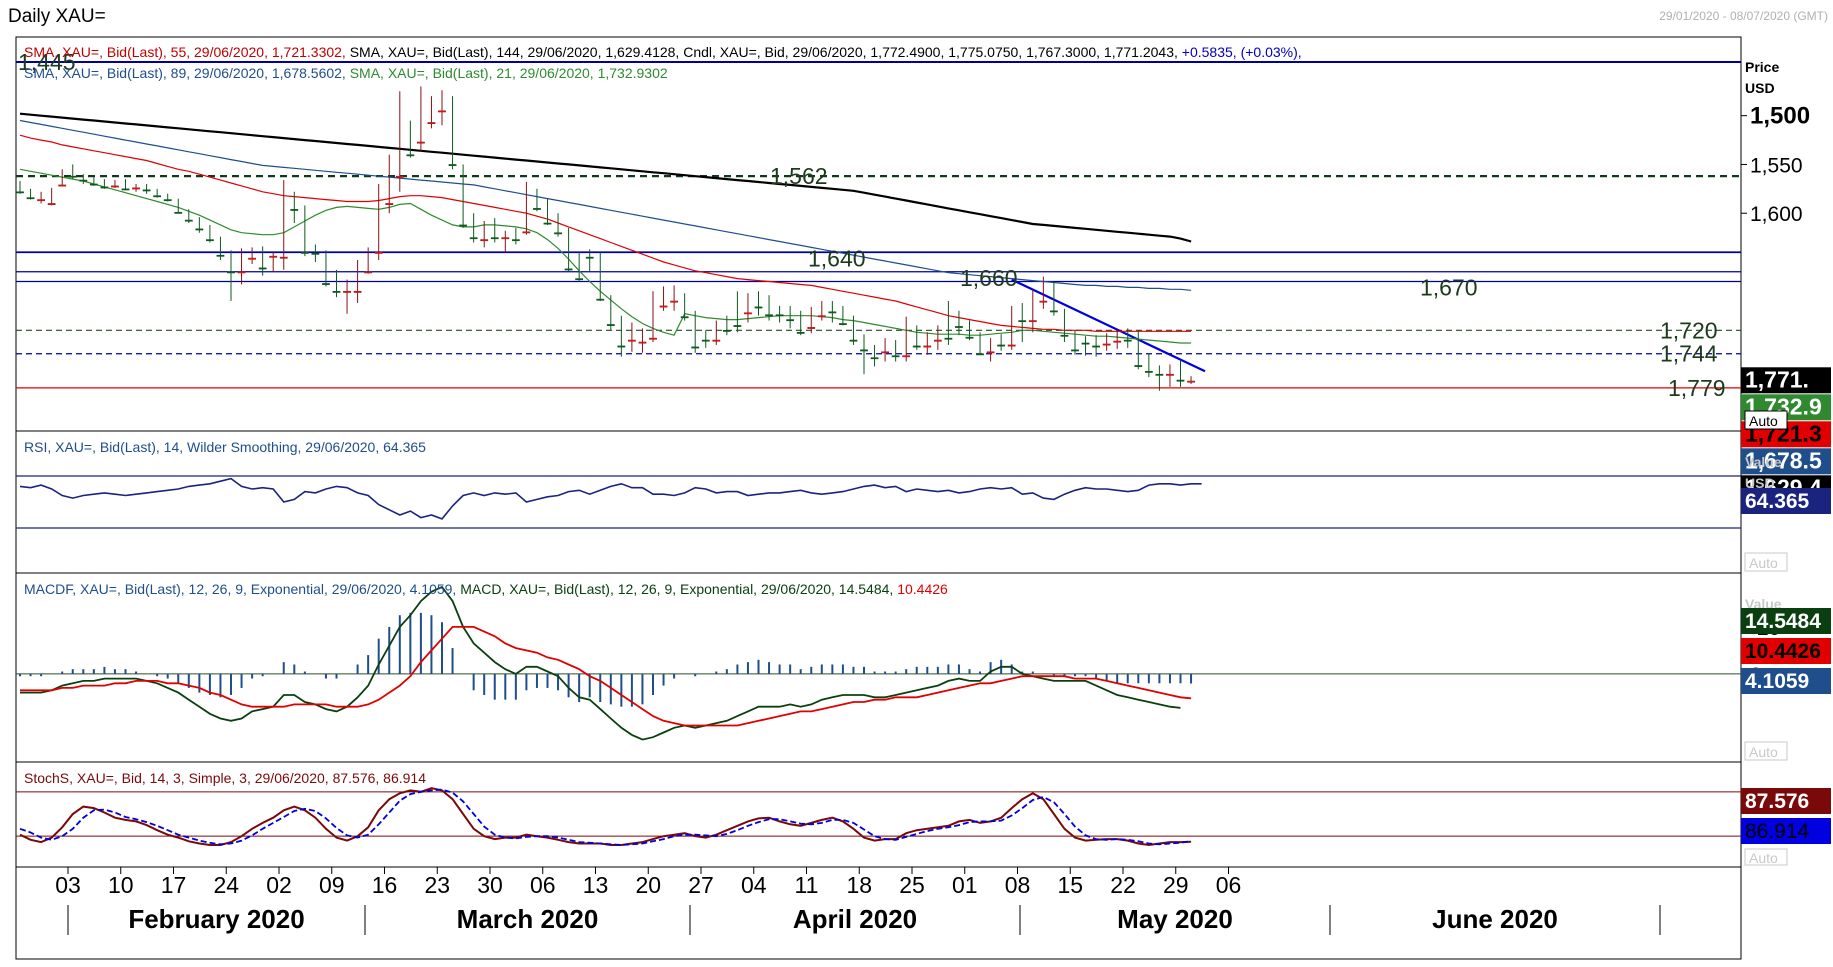 The height and width of the screenshot is (967, 1833). I want to click on month-label: June 2020, so click(1495, 919).